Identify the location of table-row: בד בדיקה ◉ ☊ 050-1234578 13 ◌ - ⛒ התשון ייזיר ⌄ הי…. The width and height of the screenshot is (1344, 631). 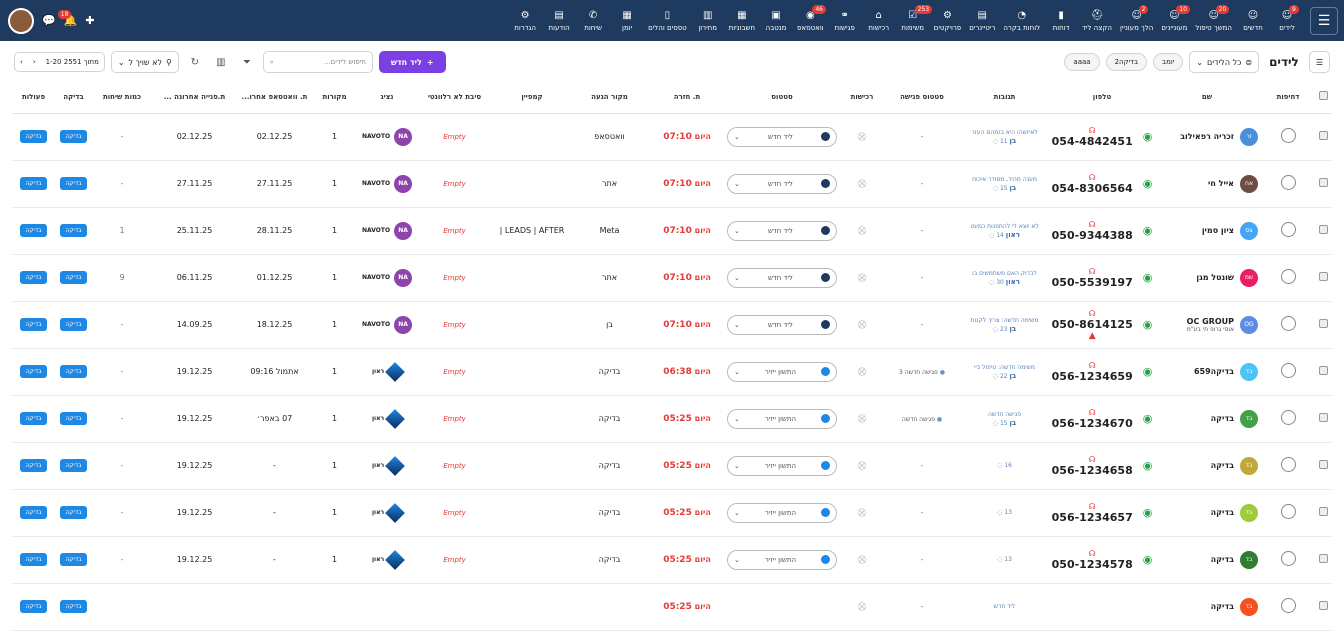
(672, 560).